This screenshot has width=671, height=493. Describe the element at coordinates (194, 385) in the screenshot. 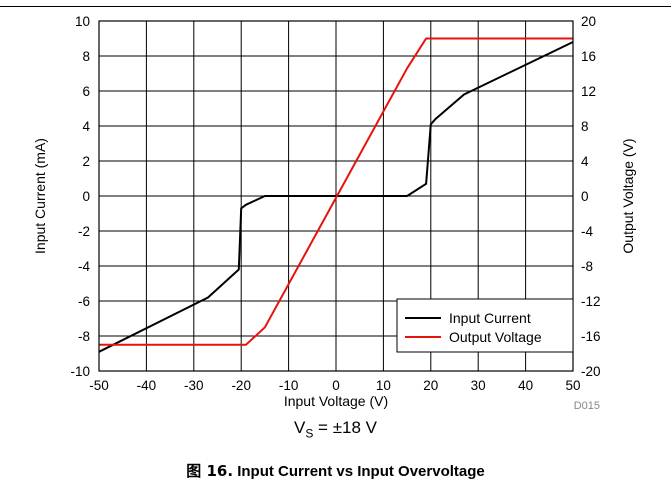

I see `x-tick-label: -30` at that location.